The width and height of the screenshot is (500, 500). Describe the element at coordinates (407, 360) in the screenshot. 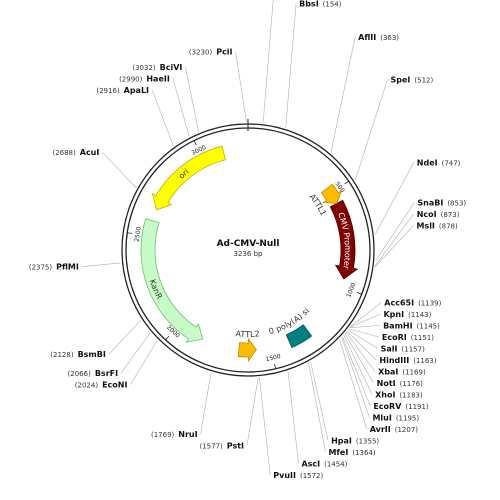

I see `site-label-hindiii: HindIII (1163)` at that location.